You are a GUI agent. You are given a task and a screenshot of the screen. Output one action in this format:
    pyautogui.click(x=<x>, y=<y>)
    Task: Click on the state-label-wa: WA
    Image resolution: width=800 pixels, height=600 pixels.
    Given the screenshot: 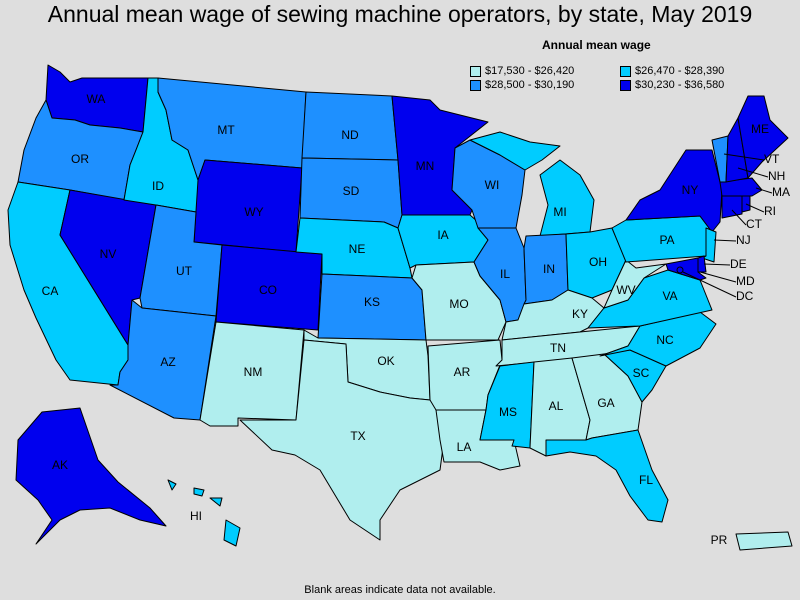 What is the action you would take?
    pyautogui.click(x=96, y=99)
    